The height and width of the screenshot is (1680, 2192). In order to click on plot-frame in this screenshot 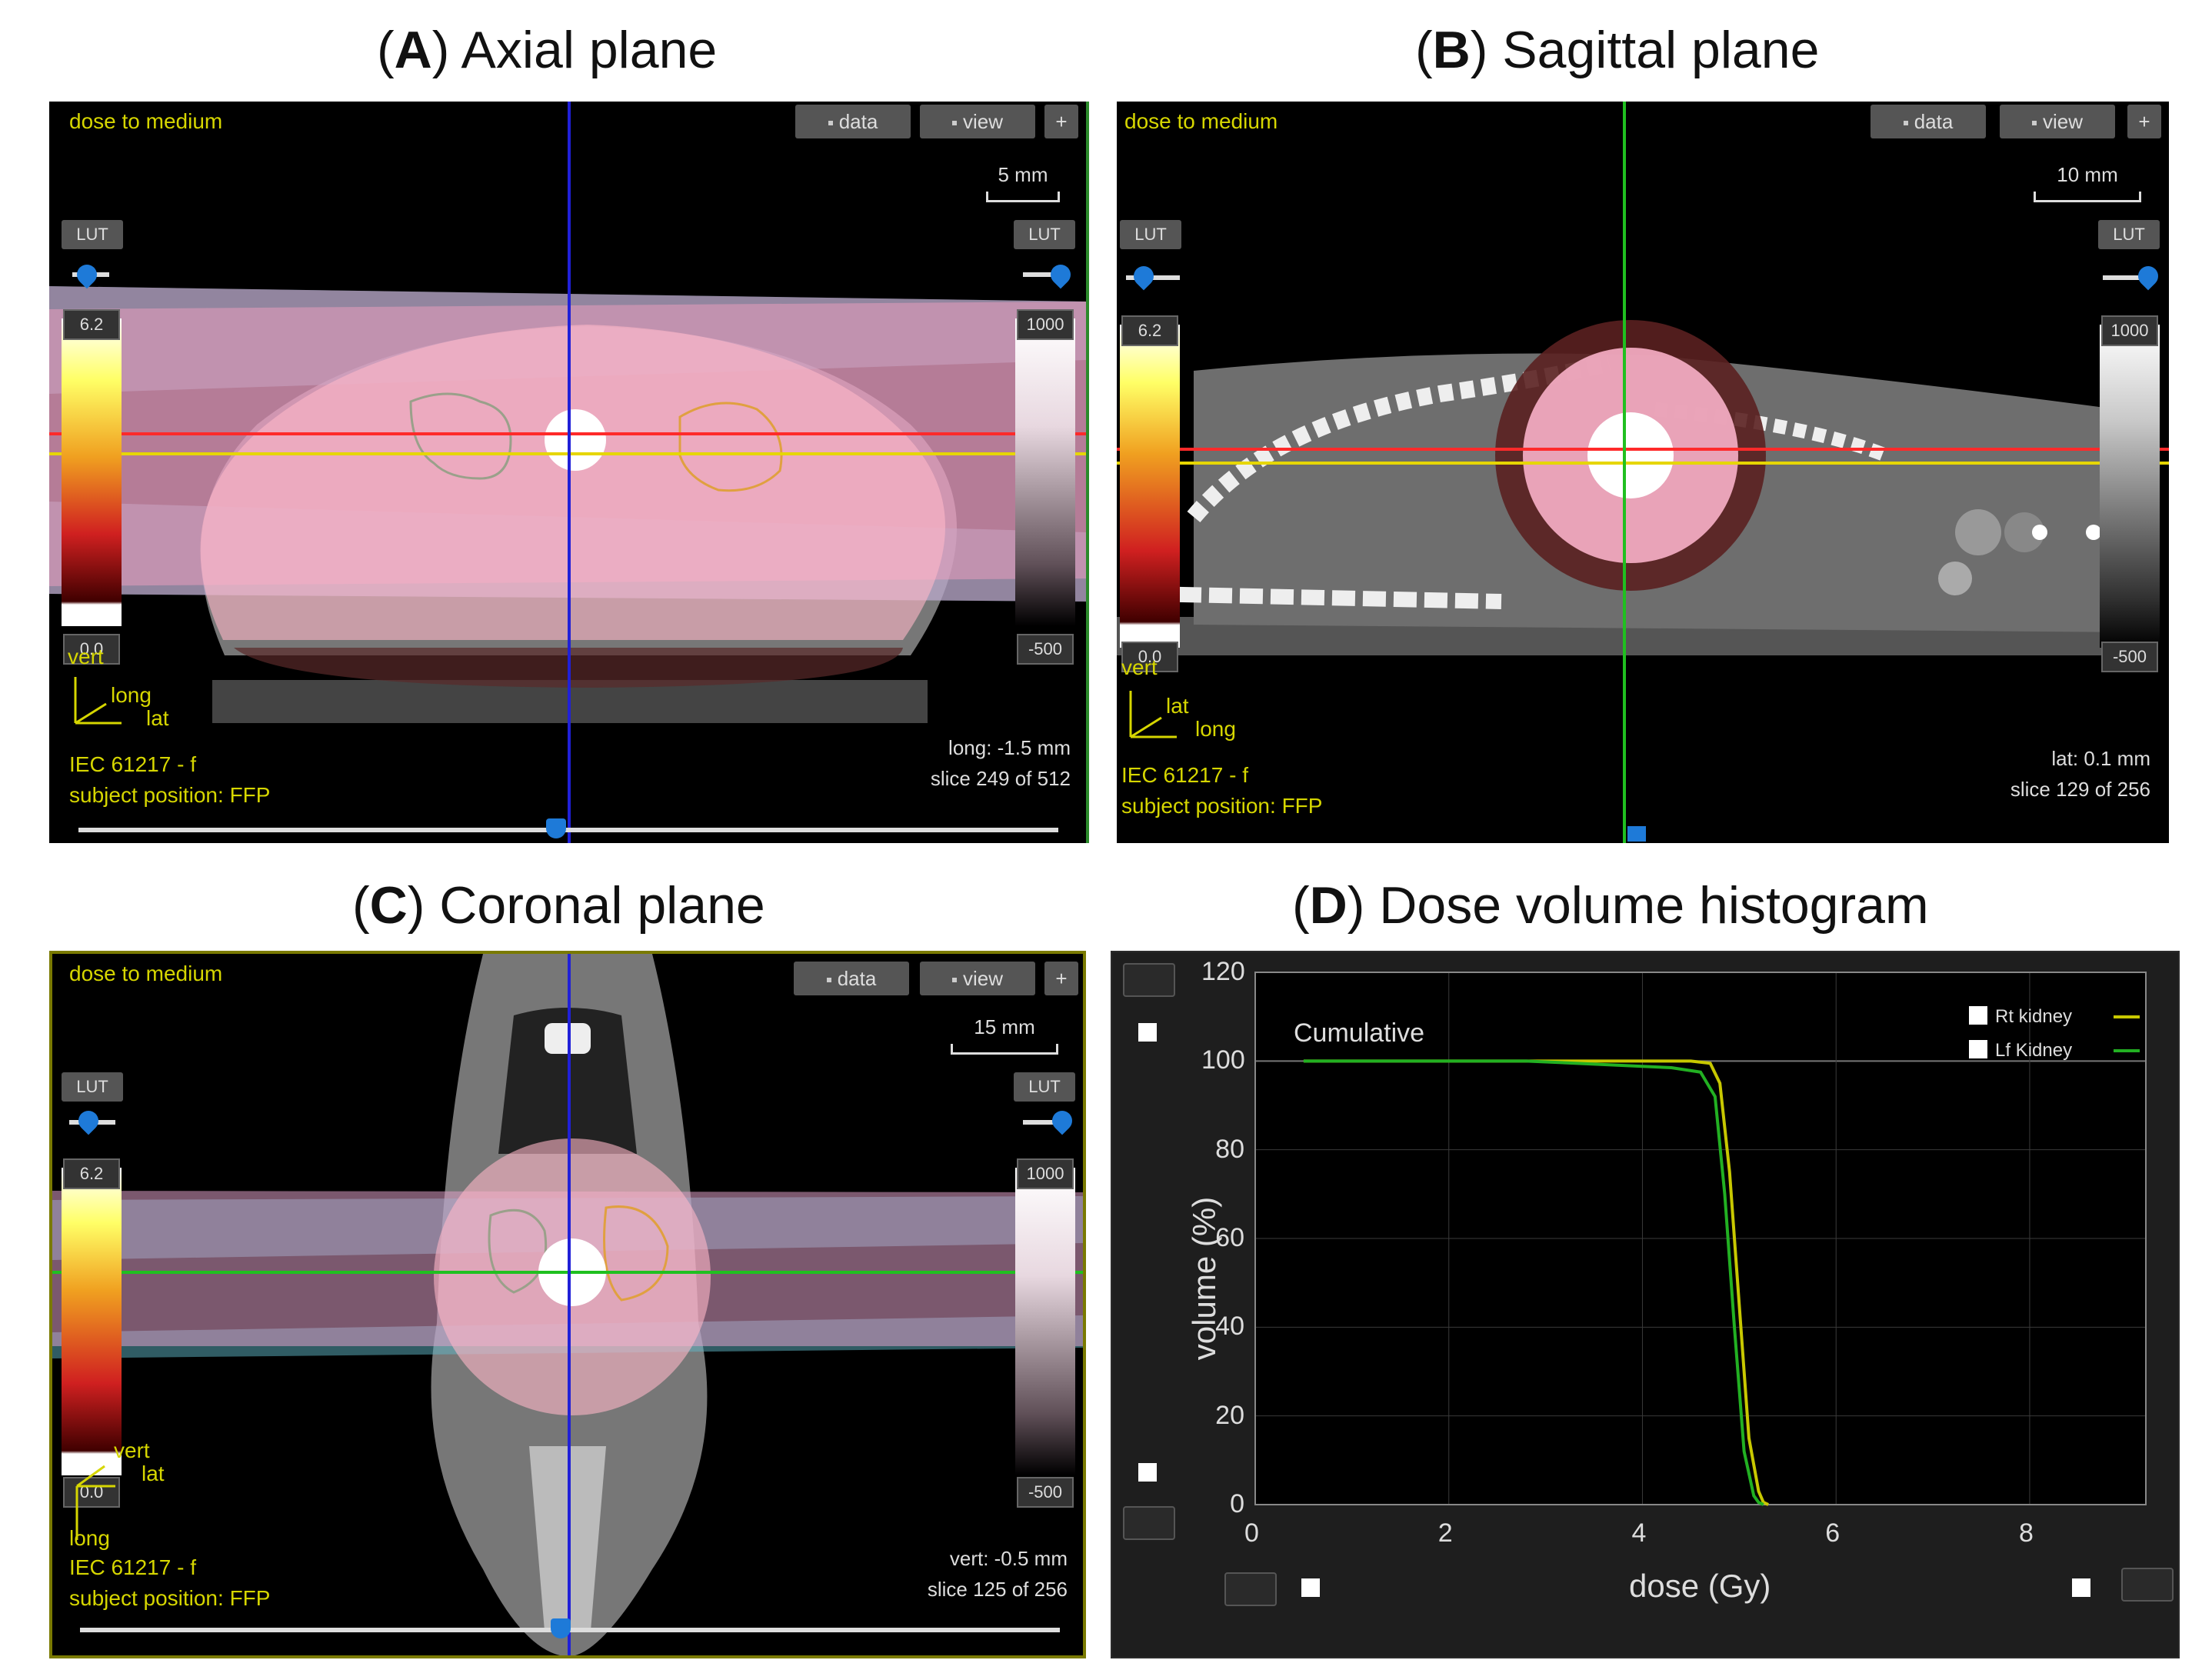, I will do `click(1700, 1238)`.